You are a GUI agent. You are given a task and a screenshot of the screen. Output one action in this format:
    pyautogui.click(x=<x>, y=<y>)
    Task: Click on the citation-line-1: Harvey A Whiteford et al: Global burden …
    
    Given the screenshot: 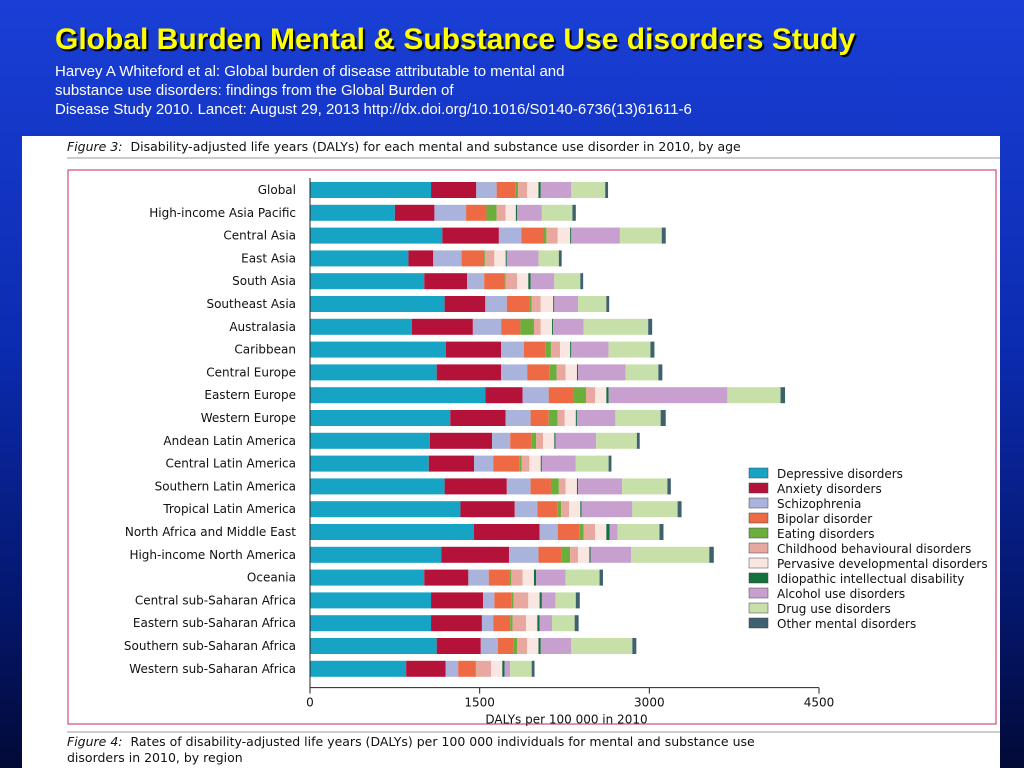 What is the action you would take?
    pyautogui.click(x=310, y=71)
    